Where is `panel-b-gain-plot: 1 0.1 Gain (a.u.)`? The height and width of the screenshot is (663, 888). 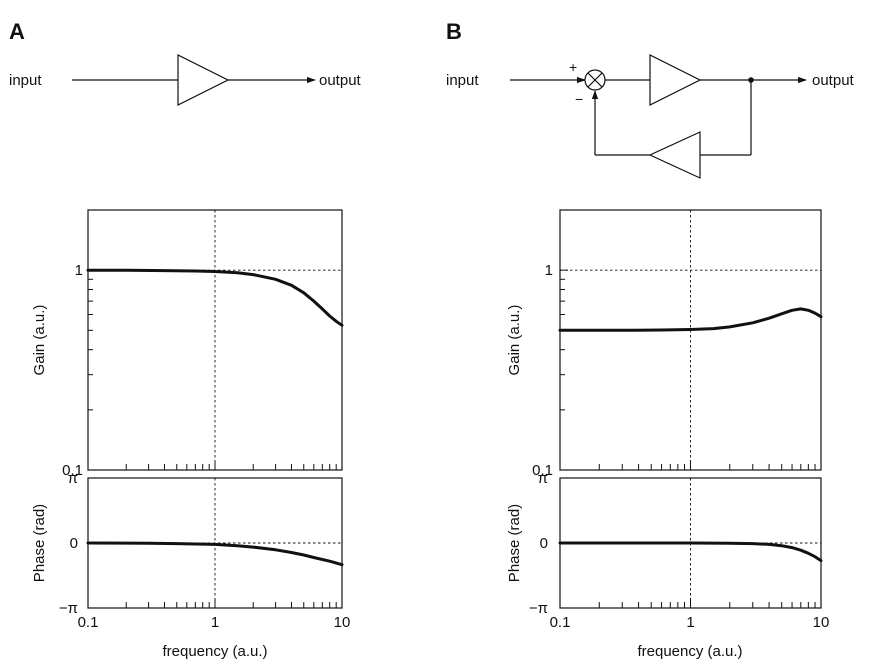 panel-b-gain-plot: 1 0.1 Gain (a.u.) is located at coordinates (664, 344).